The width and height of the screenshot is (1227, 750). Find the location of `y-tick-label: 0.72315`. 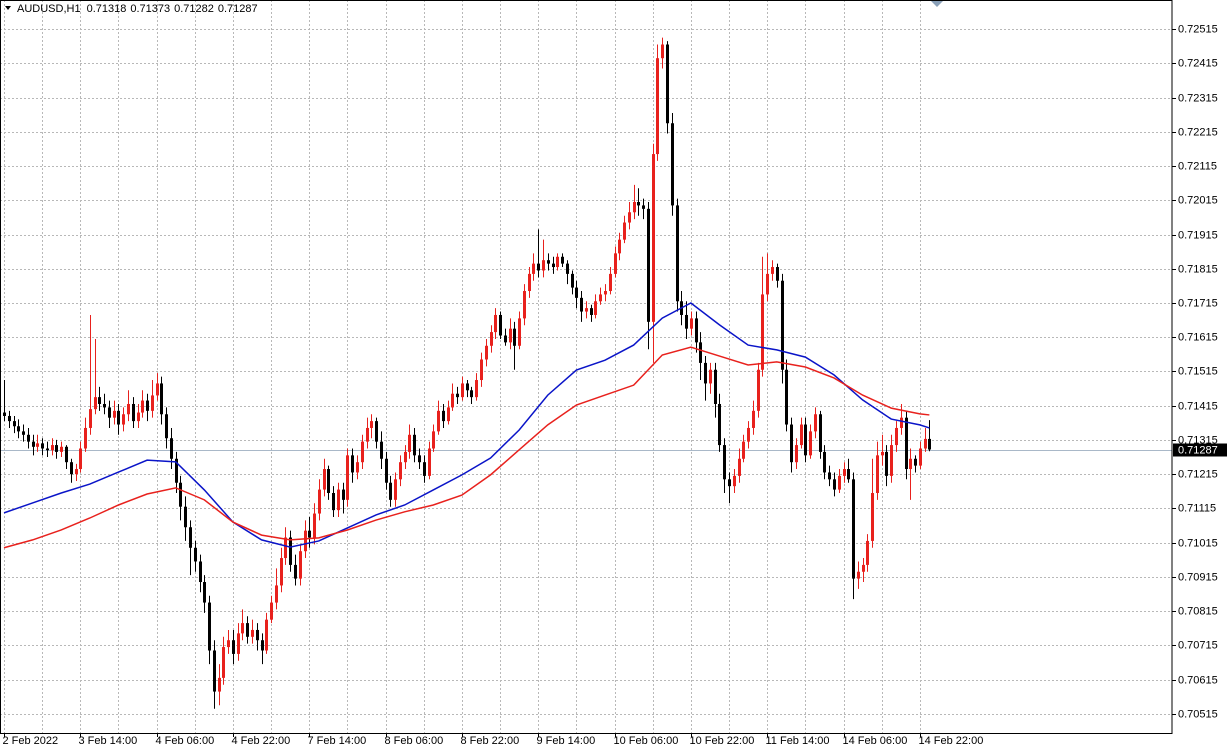

y-tick-label: 0.72315 is located at coordinates (1198, 98).